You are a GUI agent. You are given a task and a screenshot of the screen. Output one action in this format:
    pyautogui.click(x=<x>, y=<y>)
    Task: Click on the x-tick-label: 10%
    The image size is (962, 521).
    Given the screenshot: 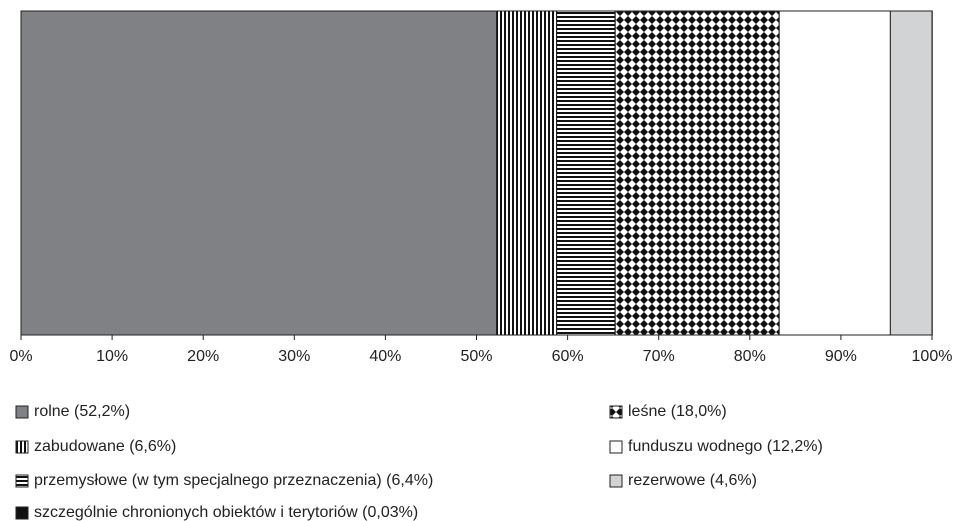 What is the action you would take?
    pyautogui.click(x=112, y=356)
    